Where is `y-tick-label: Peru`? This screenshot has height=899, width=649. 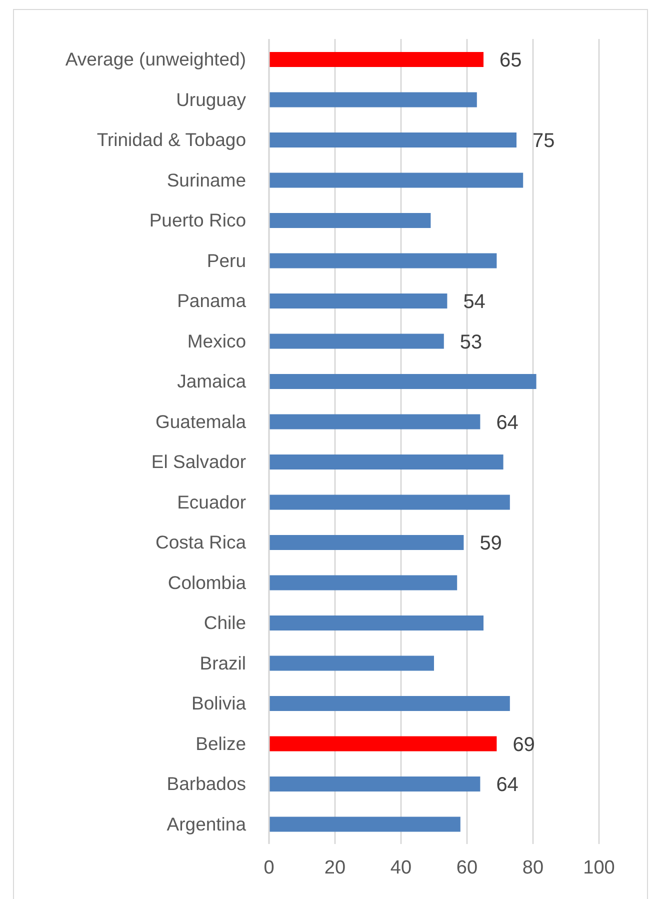 y-tick-label: Peru is located at coordinates (226, 260).